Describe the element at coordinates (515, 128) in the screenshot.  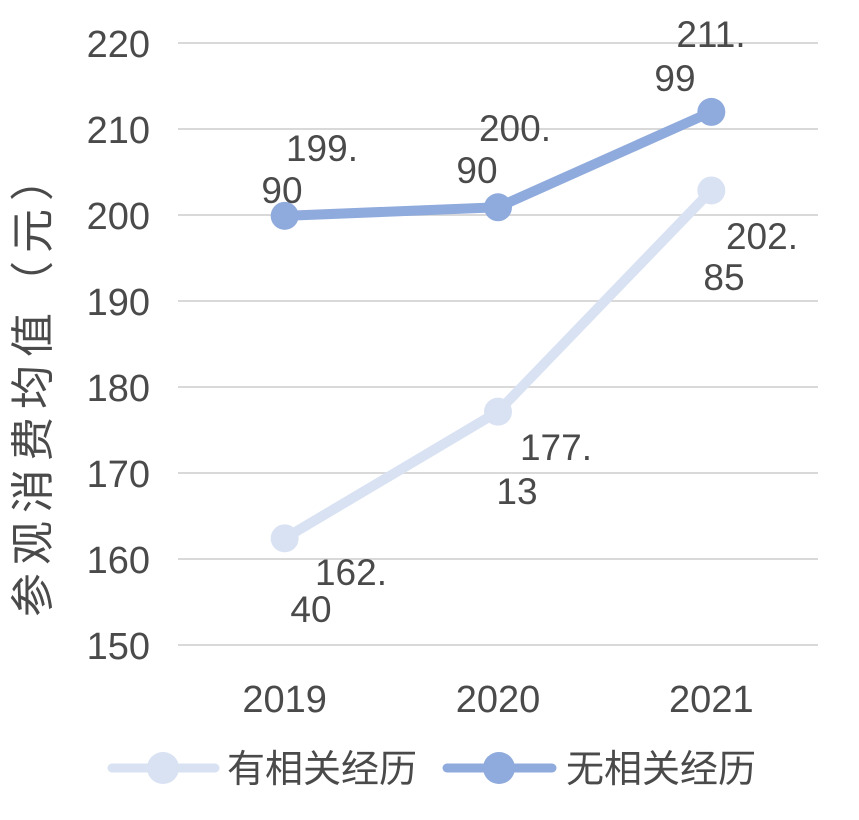
I see `data-label: 200.` at that location.